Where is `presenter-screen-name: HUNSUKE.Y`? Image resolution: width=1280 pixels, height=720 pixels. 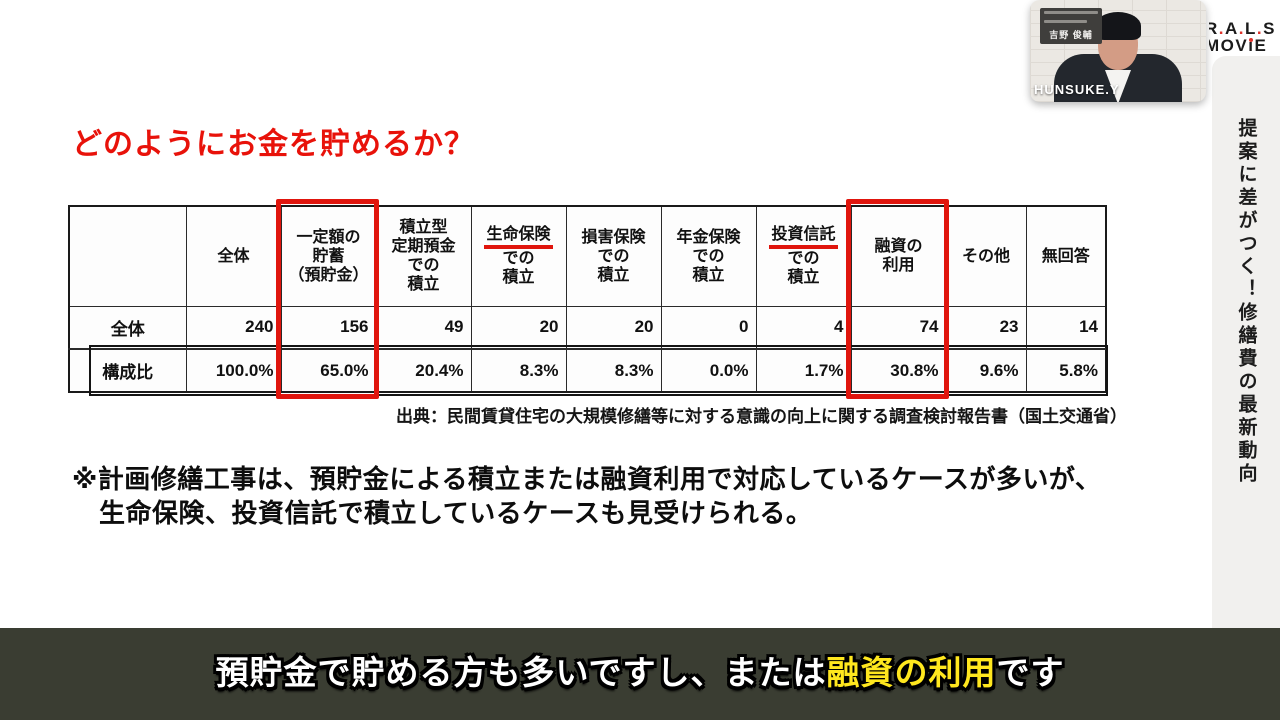 presenter-screen-name: HUNSUKE.Y is located at coordinates (1077, 89).